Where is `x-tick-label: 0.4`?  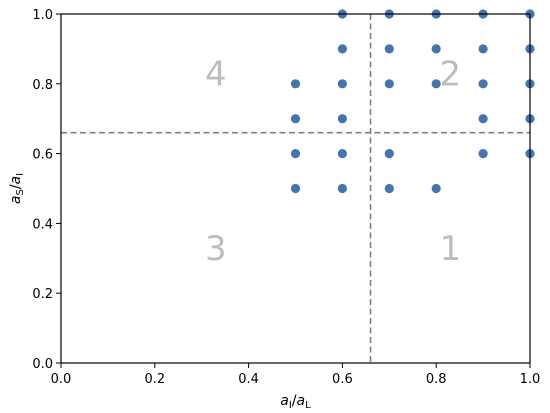 x-tick-label: 0.4 is located at coordinates (248, 379).